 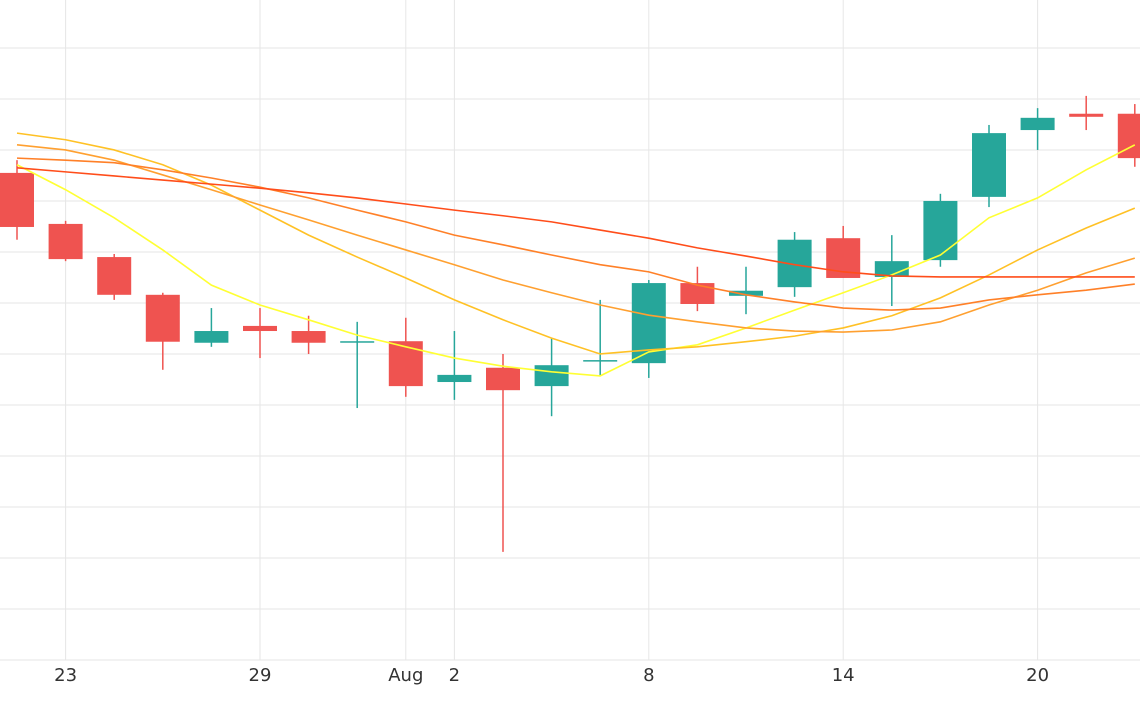 What do you see at coordinates (454, 675) in the screenshot?
I see `x-tick-label: 2` at bounding box center [454, 675].